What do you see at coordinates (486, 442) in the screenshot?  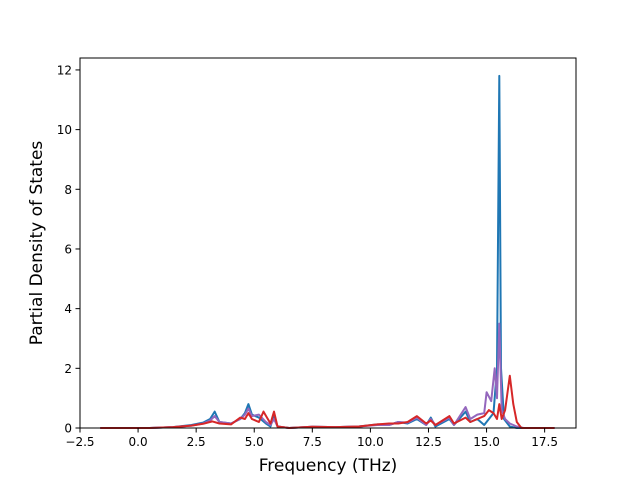 I see `x-tick-label: 15.0` at bounding box center [486, 442].